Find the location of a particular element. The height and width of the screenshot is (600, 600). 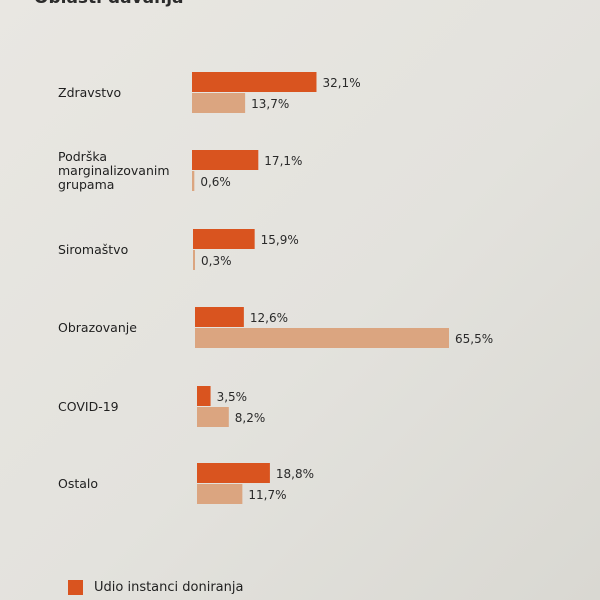

value-label: 18,8% is located at coordinates (295, 474).